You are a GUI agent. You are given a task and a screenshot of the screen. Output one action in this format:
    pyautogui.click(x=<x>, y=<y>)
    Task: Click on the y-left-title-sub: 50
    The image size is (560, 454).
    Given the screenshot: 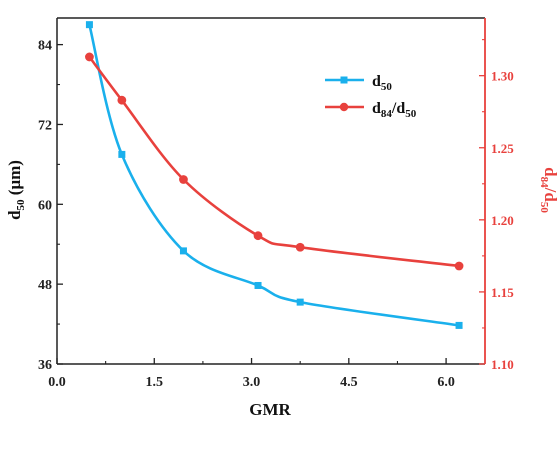 What is the action you would take?
    pyautogui.click(x=21, y=205)
    